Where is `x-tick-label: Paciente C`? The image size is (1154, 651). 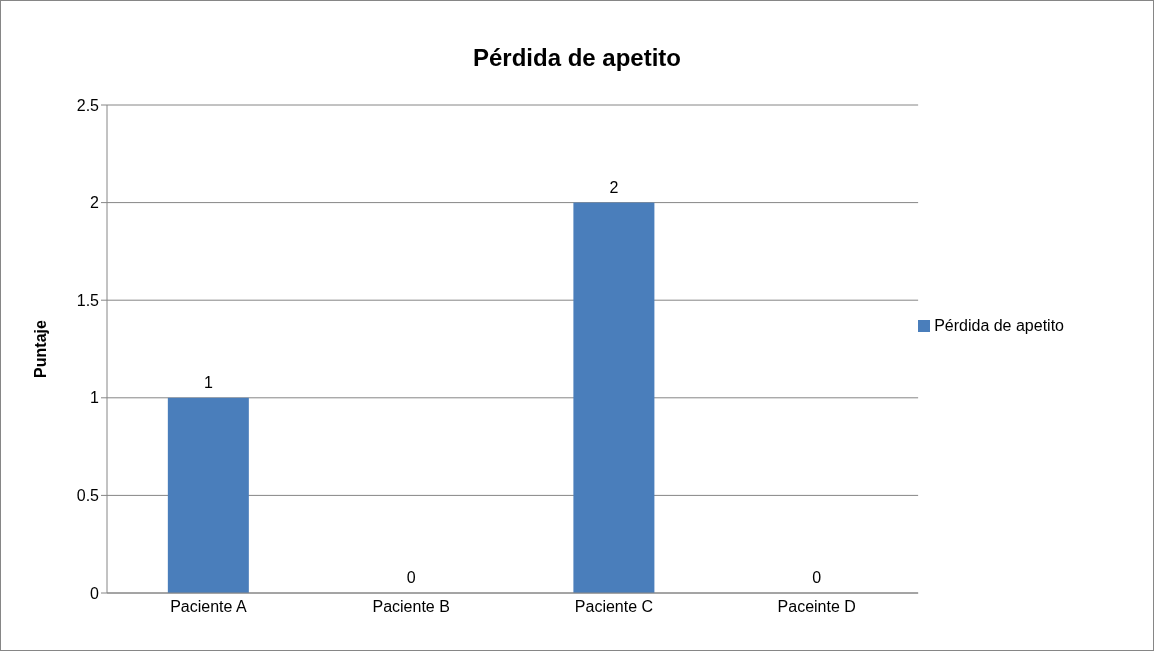 x-tick-label: Paciente C is located at coordinates (614, 607).